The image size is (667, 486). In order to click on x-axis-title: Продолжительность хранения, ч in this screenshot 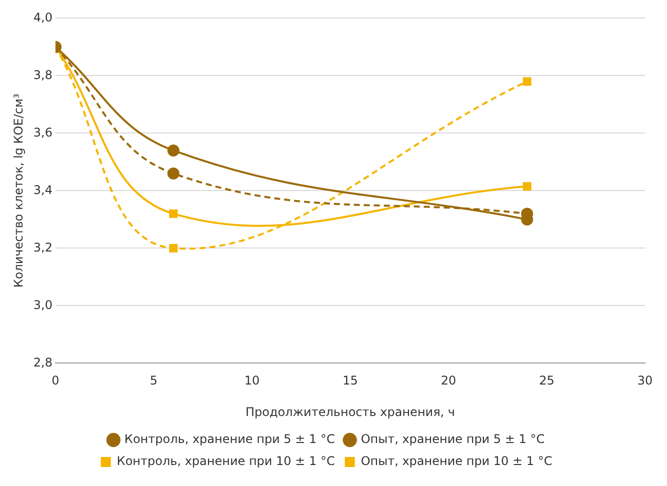, I will do `click(350, 411)`.